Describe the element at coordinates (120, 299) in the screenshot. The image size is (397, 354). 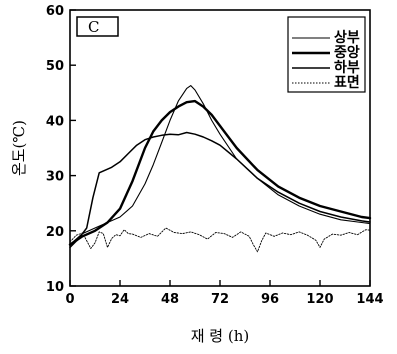
I see `x-tick-label-24: 24` at that location.